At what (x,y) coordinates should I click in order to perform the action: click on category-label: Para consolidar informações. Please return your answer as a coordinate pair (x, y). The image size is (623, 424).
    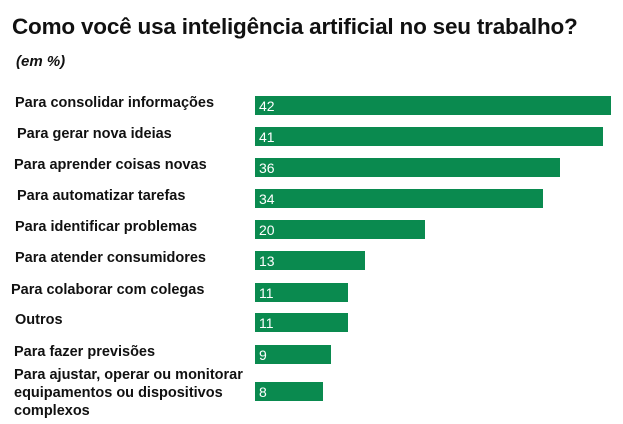
    Looking at the image, I should click on (115, 103).